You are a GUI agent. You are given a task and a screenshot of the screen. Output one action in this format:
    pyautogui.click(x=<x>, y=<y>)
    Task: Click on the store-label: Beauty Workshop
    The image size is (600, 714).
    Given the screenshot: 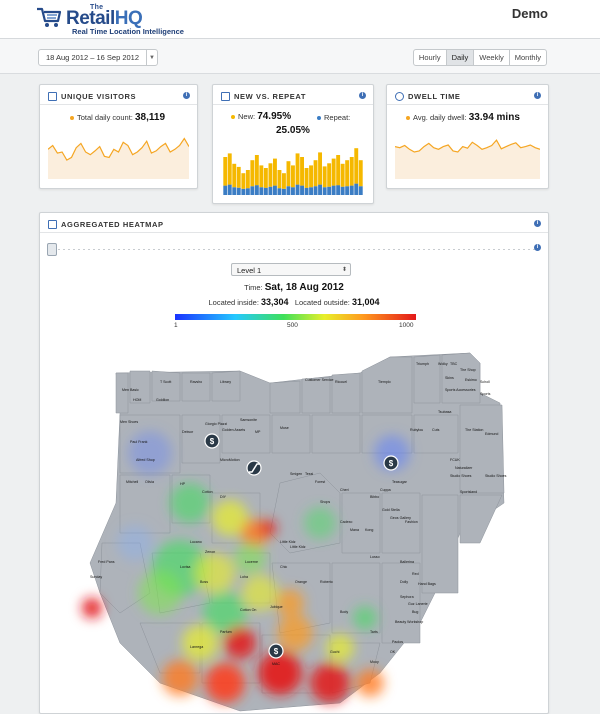 What is the action you would take?
    pyautogui.click(x=409, y=622)
    